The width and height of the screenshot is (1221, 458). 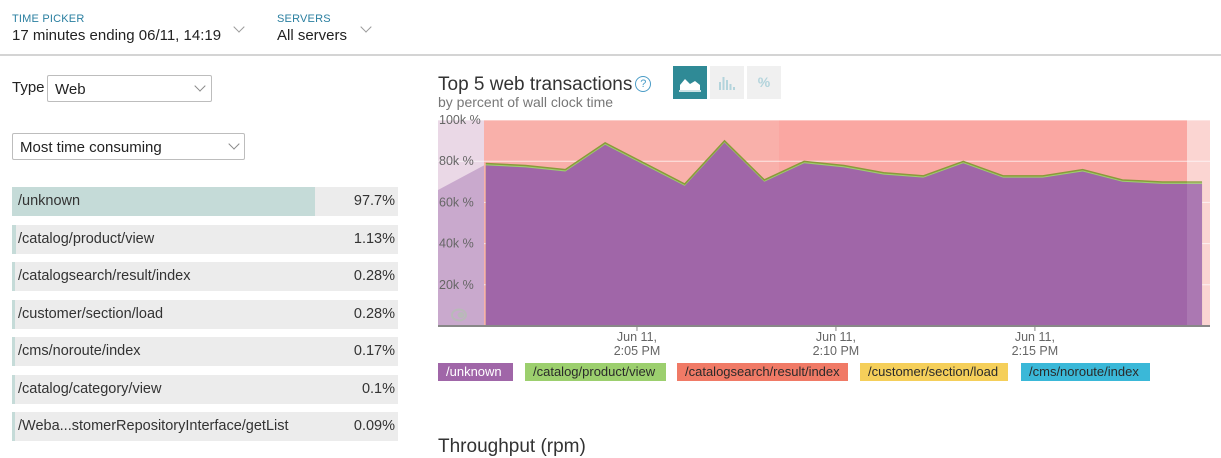 What do you see at coordinates (117, 35) in the screenshot?
I see `time-picker-value: 17 minutes ending 06/11, 14:19` at bounding box center [117, 35].